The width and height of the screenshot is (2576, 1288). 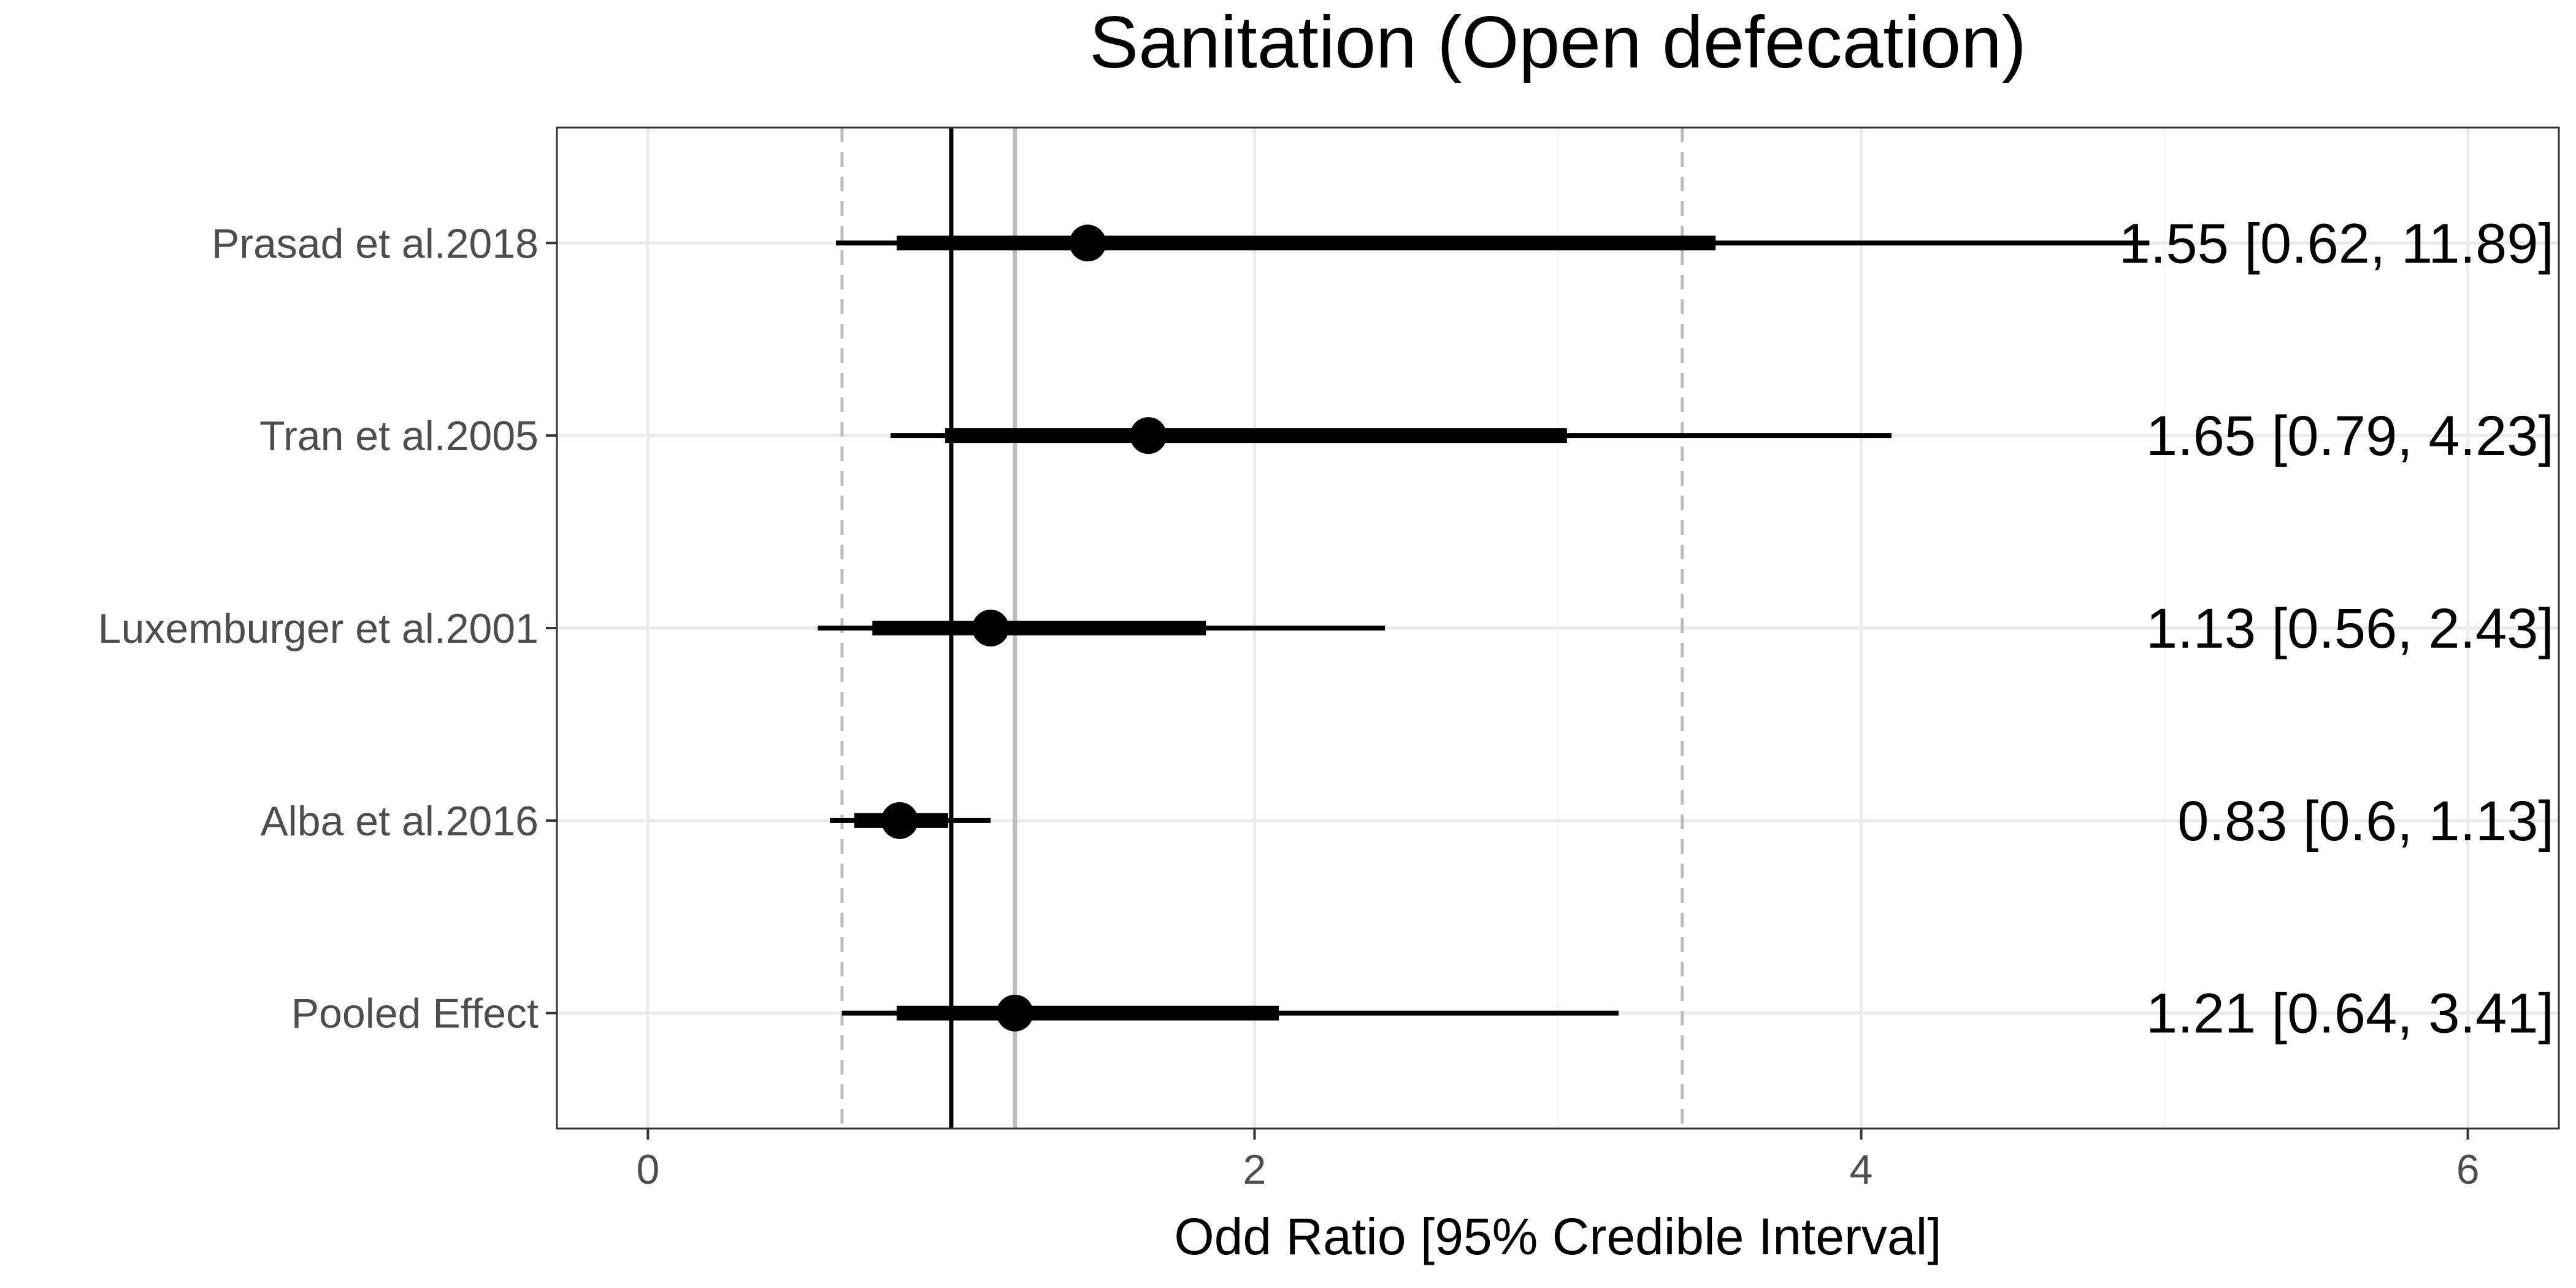 I want to click on x-tick-label: 0, so click(x=647, y=1169).